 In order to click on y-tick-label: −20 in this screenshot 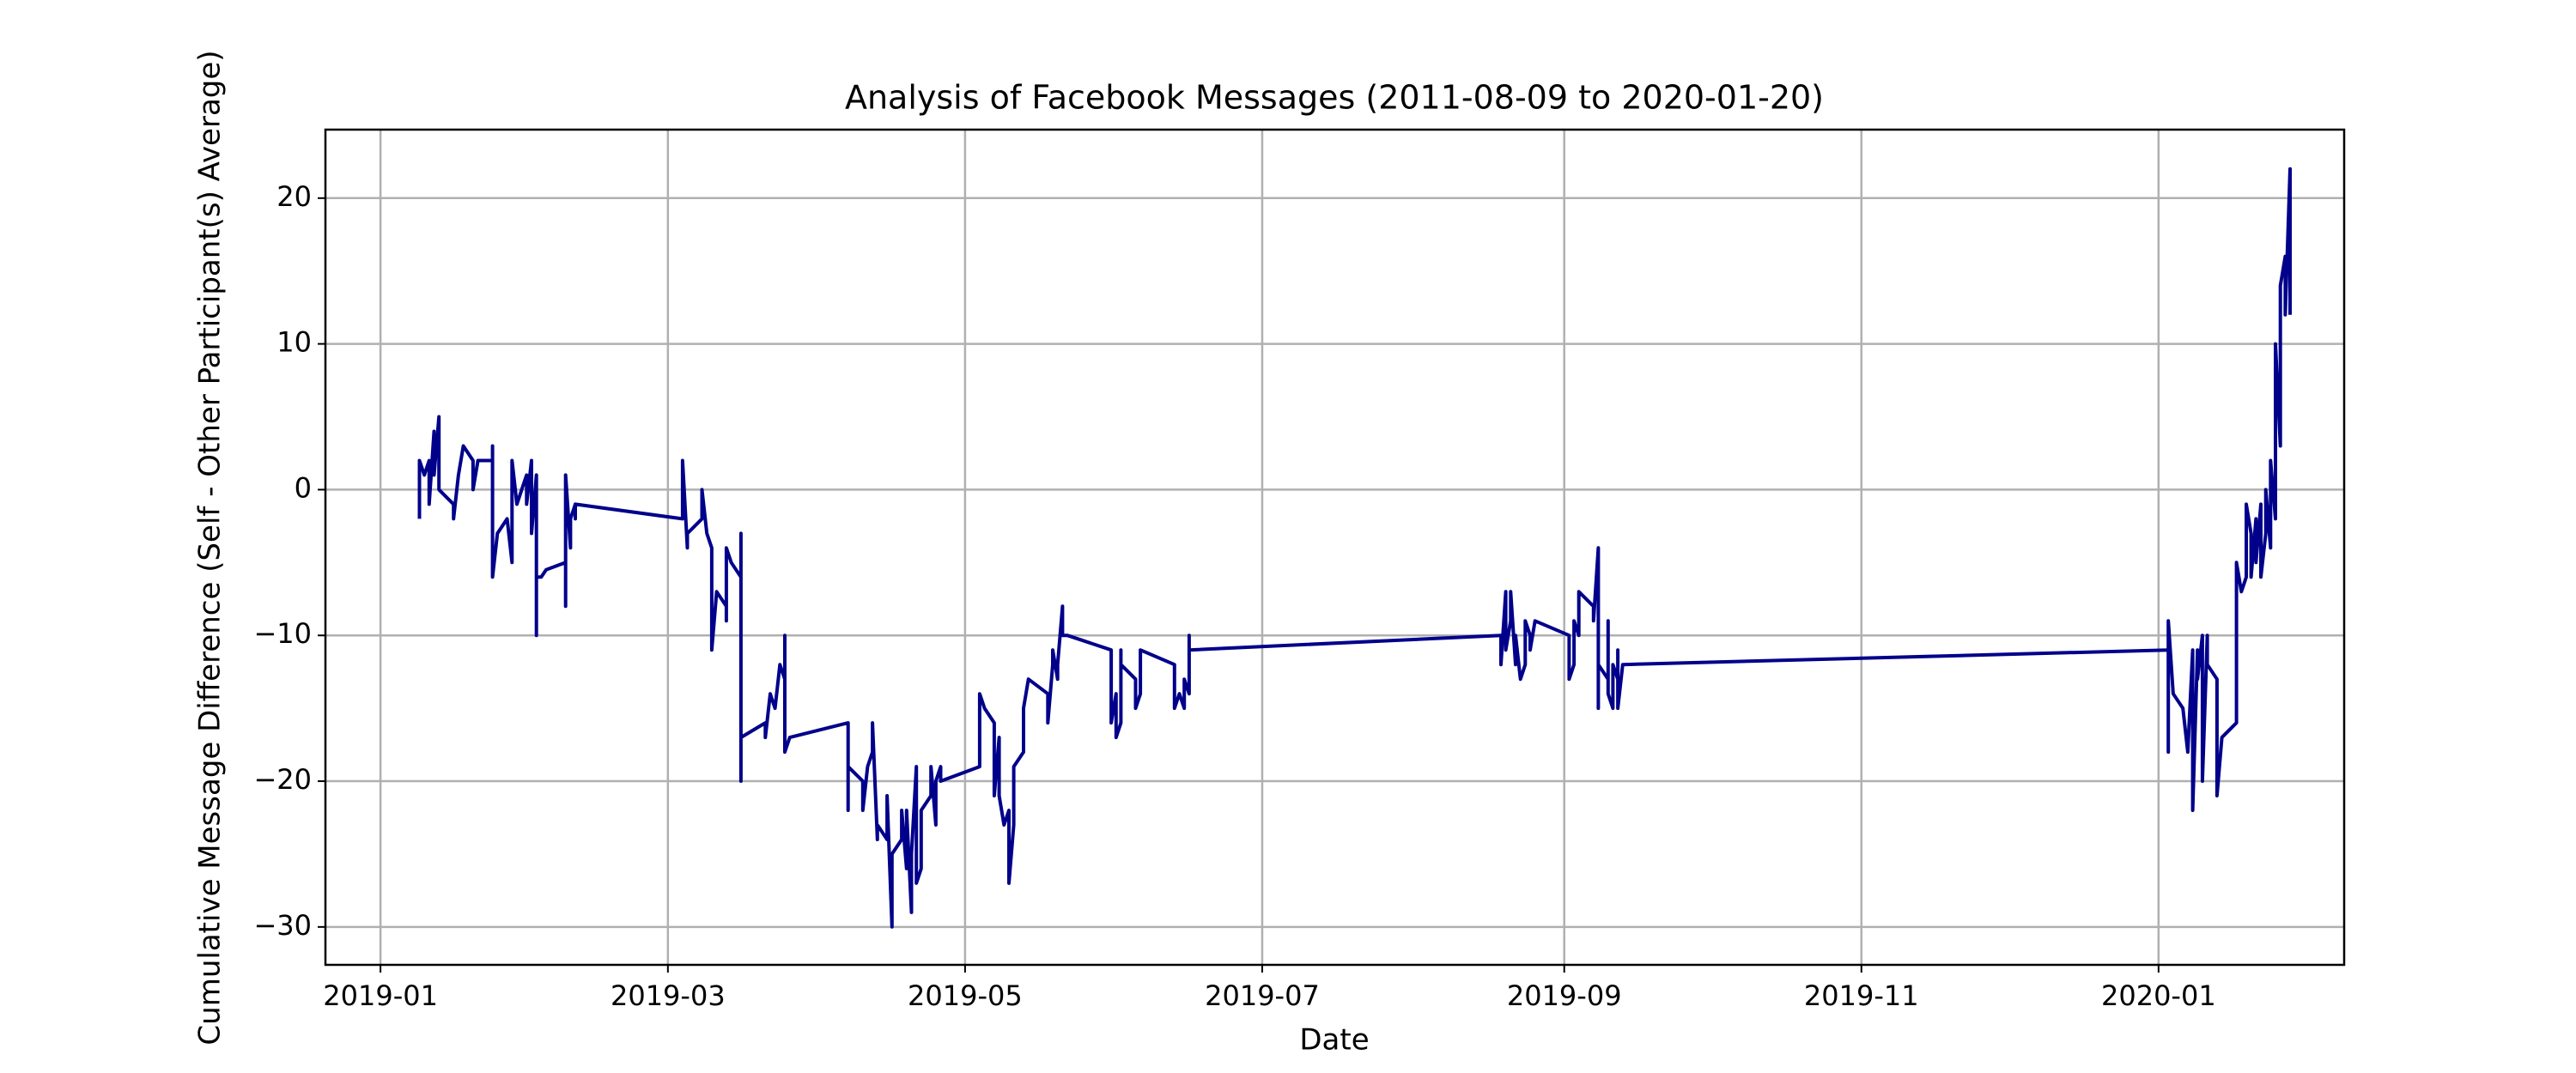, I will do `click(282, 780)`.